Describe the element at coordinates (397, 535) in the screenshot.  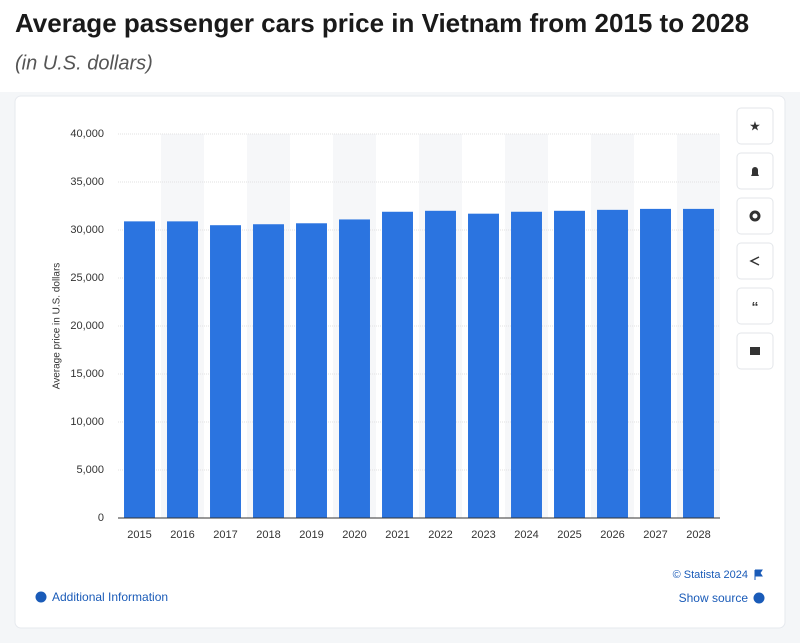
I see `x-tick-label: 2021` at that location.